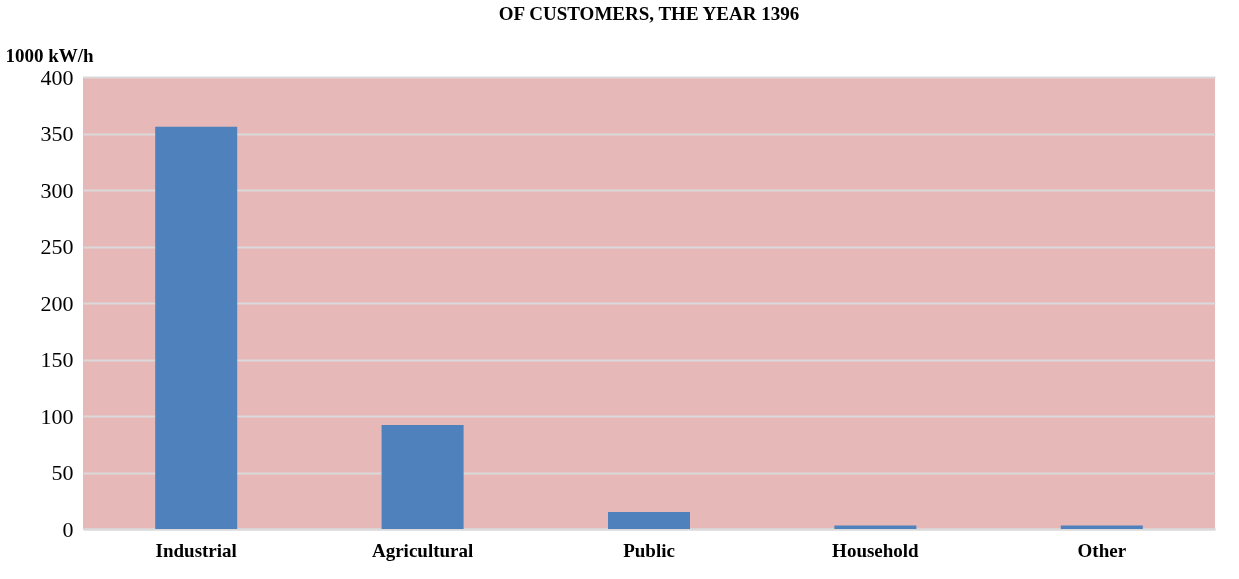 This screenshot has height=579, width=1239. What do you see at coordinates (57, 133) in the screenshot?
I see `y-tick-label: 350` at bounding box center [57, 133].